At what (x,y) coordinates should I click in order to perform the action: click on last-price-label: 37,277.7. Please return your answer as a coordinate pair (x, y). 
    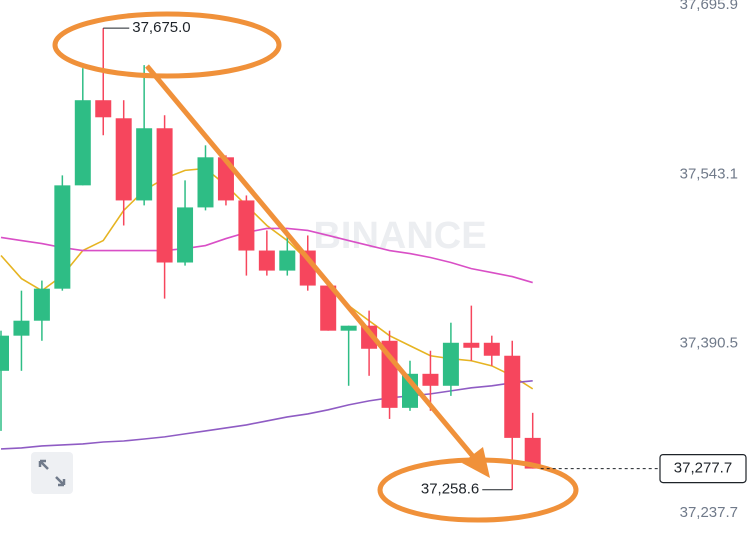
    Looking at the image, I should click on (703, 468).